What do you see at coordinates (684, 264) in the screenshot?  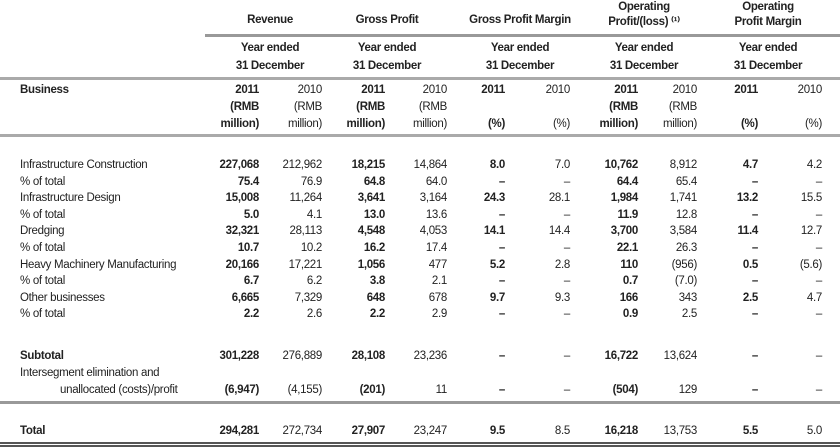 I see `table-cell: (956)` at bounding box center [684, 264].